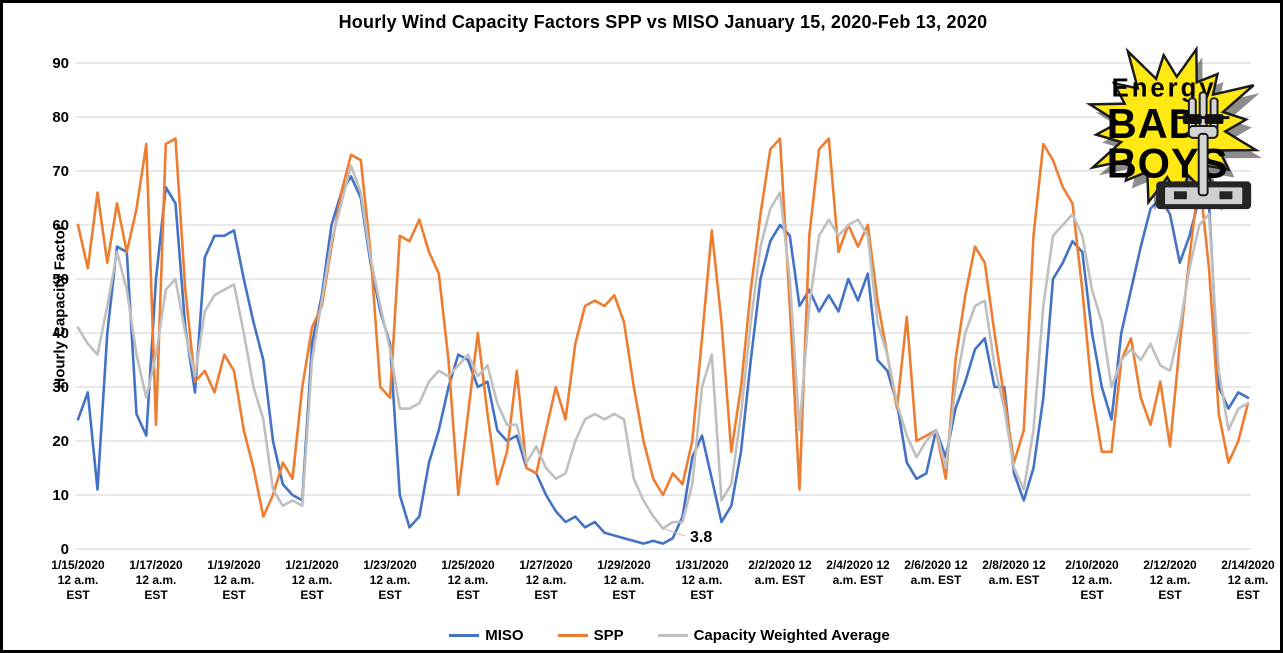 The height and width of the screenshot is (653, 1283). Describe the element at coordinates (464, 635) in the screenshot. I see `legend-swatch-miso` at that location.